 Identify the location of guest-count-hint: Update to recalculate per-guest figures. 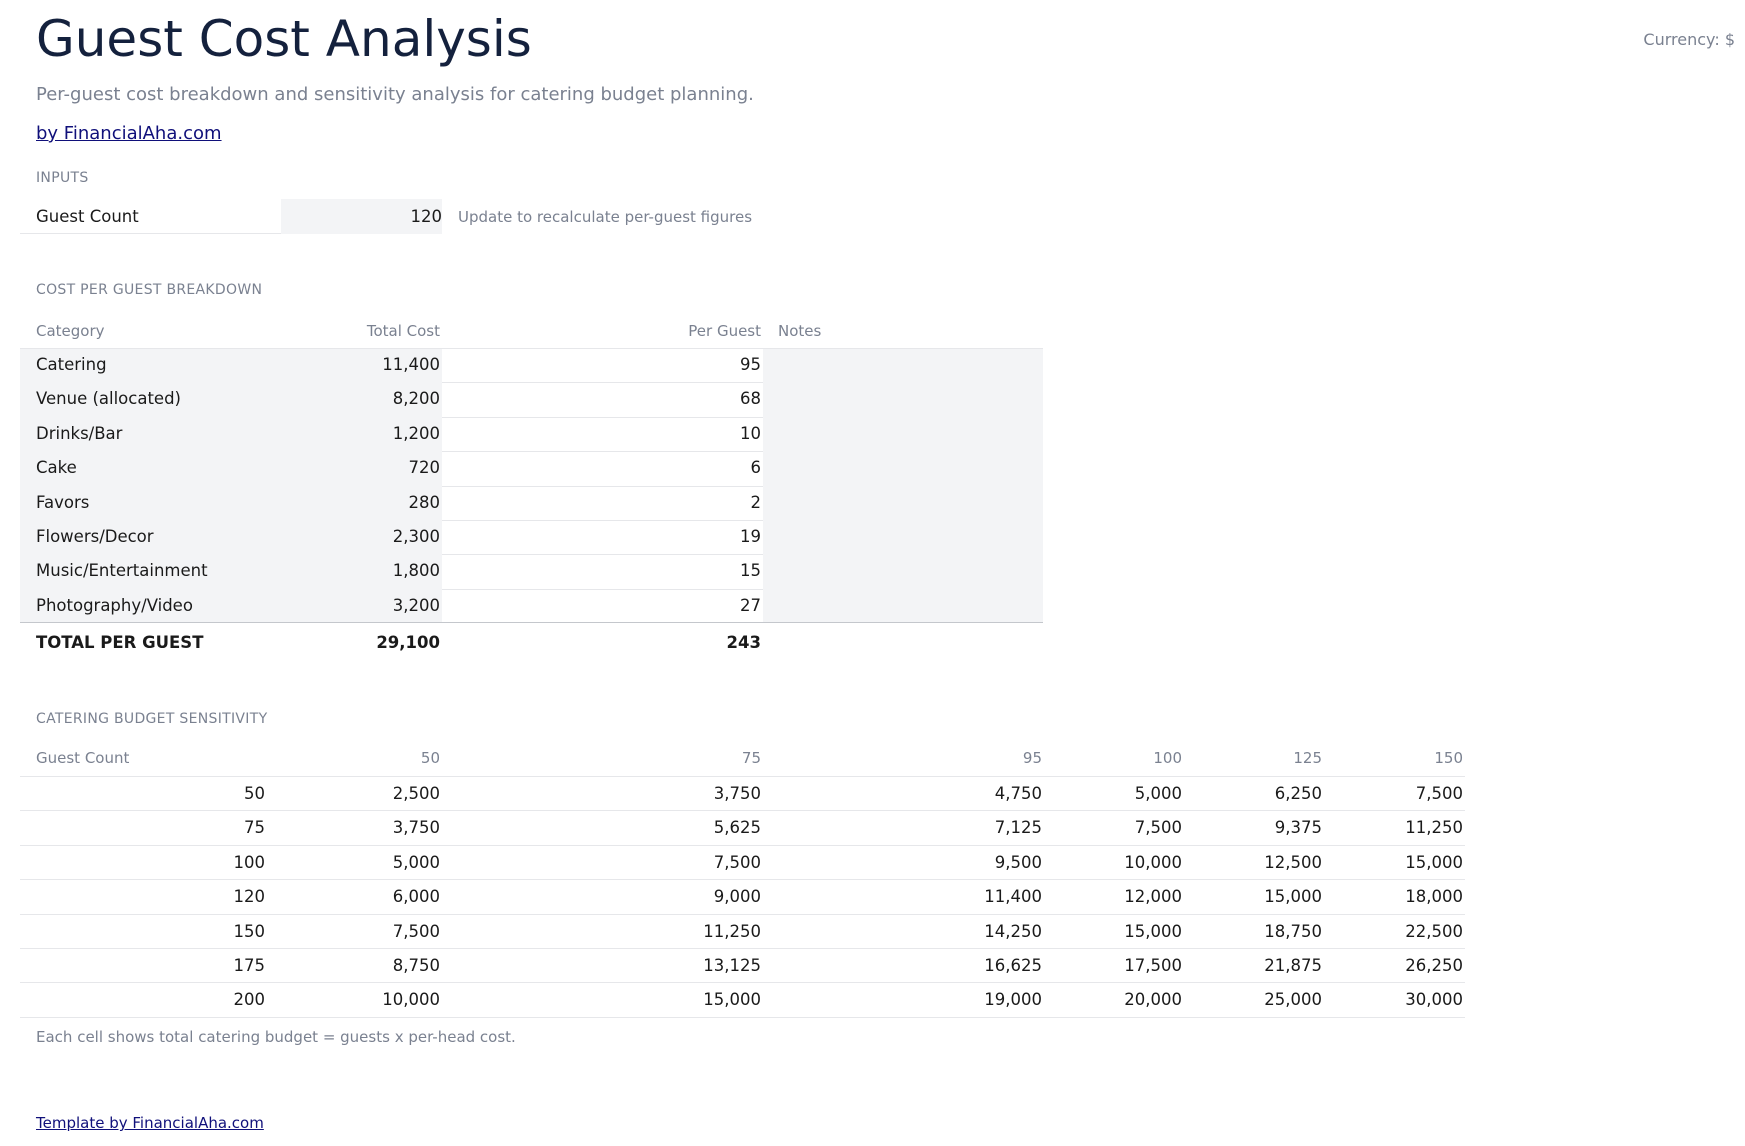
(605, 217).